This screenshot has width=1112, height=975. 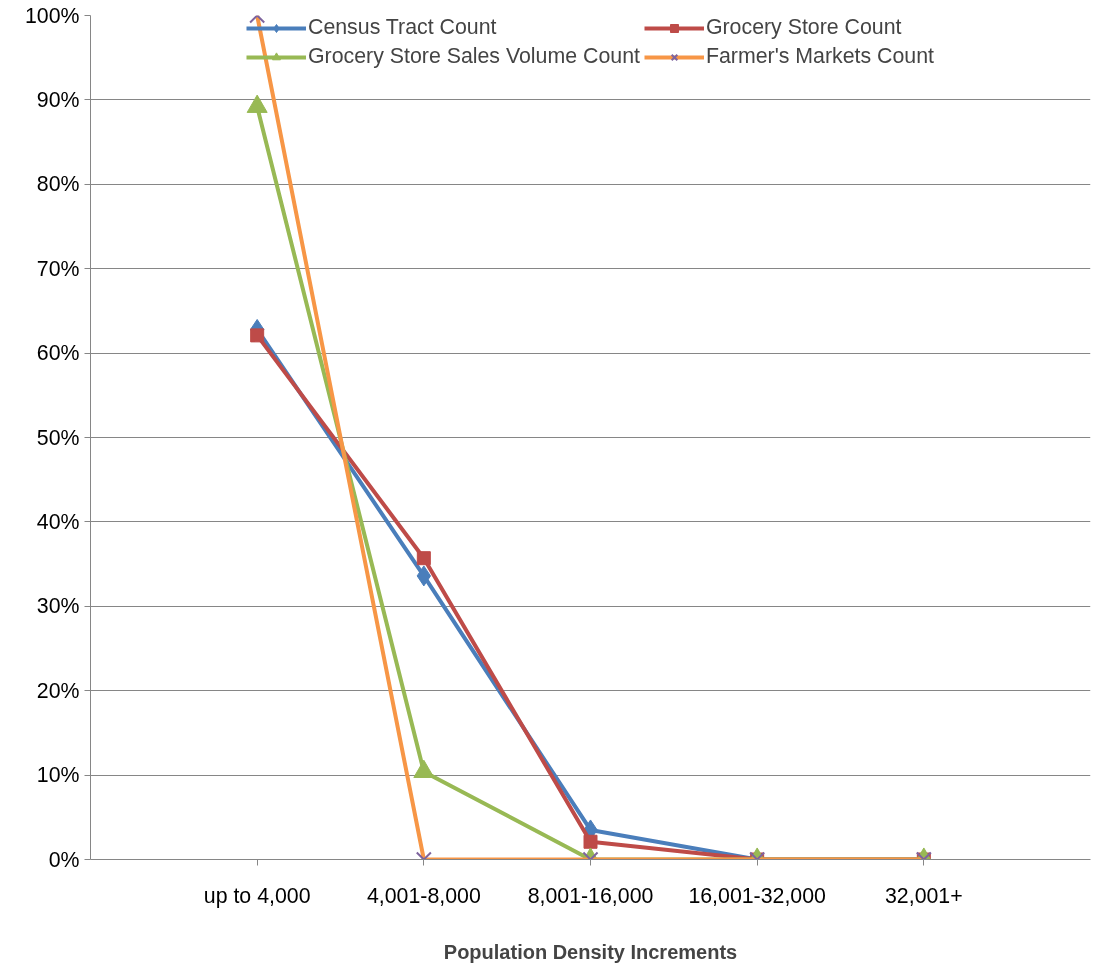 What do you see at coordinates (64, 859) in the screenshot?
I see `y-tick-label: 0%` at bounding box center [64, 859].